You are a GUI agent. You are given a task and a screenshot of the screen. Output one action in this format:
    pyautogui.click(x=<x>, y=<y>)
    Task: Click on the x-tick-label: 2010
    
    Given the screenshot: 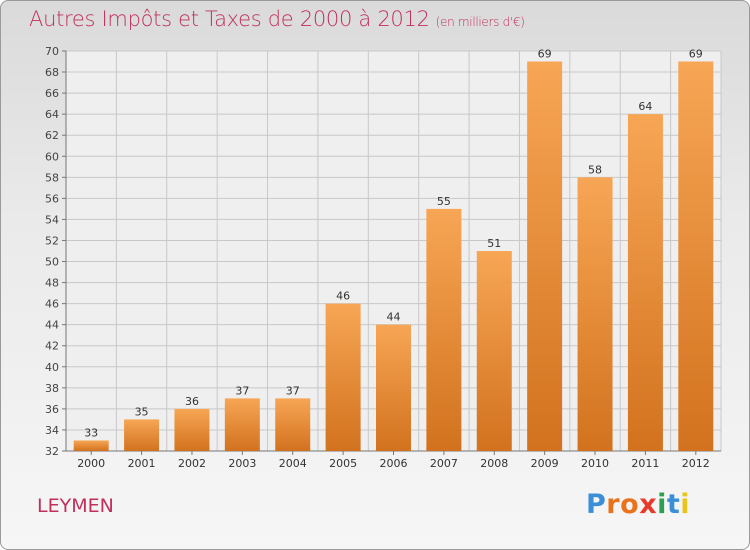 What is the action you would take?
    pyautogui.click(x=595, y=463)
    